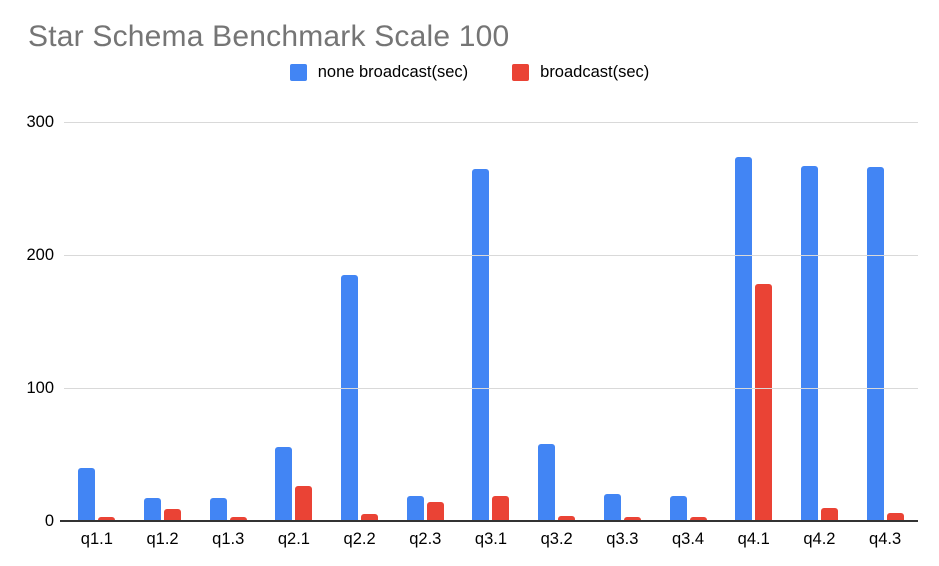  What do you see at coordinates (567, 518) in the screenshot?
I see `bar-q3.2-broadcast` at bounding box center [567, 518].